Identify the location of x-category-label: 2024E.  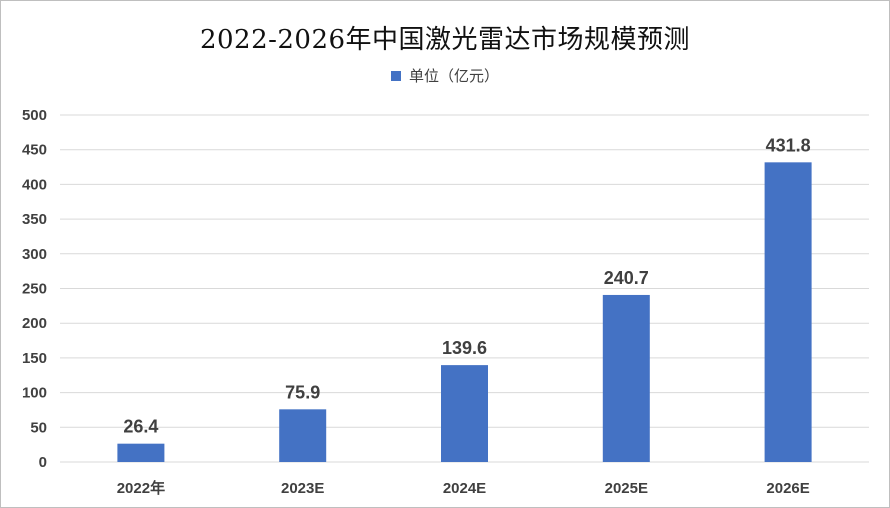
(464, 488).